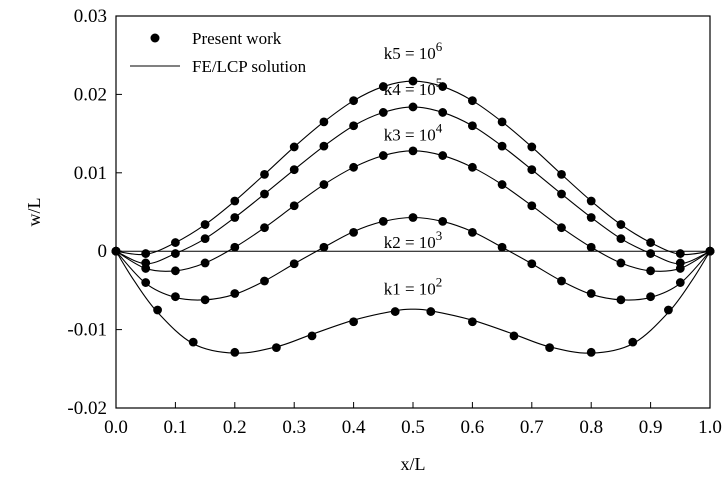 The height and width of the screenshot is (477, 728). I want to click on curve-label-k2: k2 = 103, so click(413, 240).